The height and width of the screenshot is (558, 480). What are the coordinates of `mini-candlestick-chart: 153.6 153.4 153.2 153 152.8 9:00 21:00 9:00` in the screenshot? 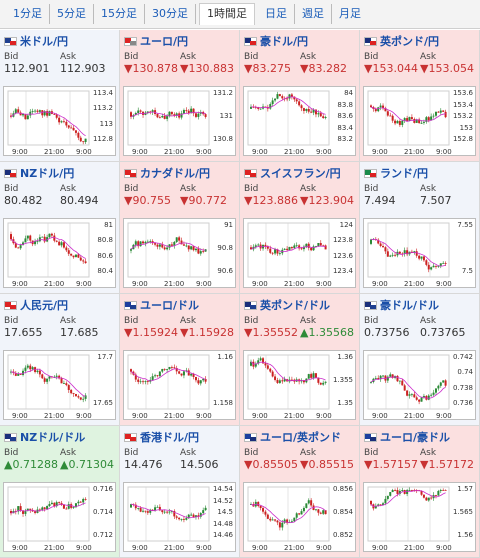 It's located at (419, 121).